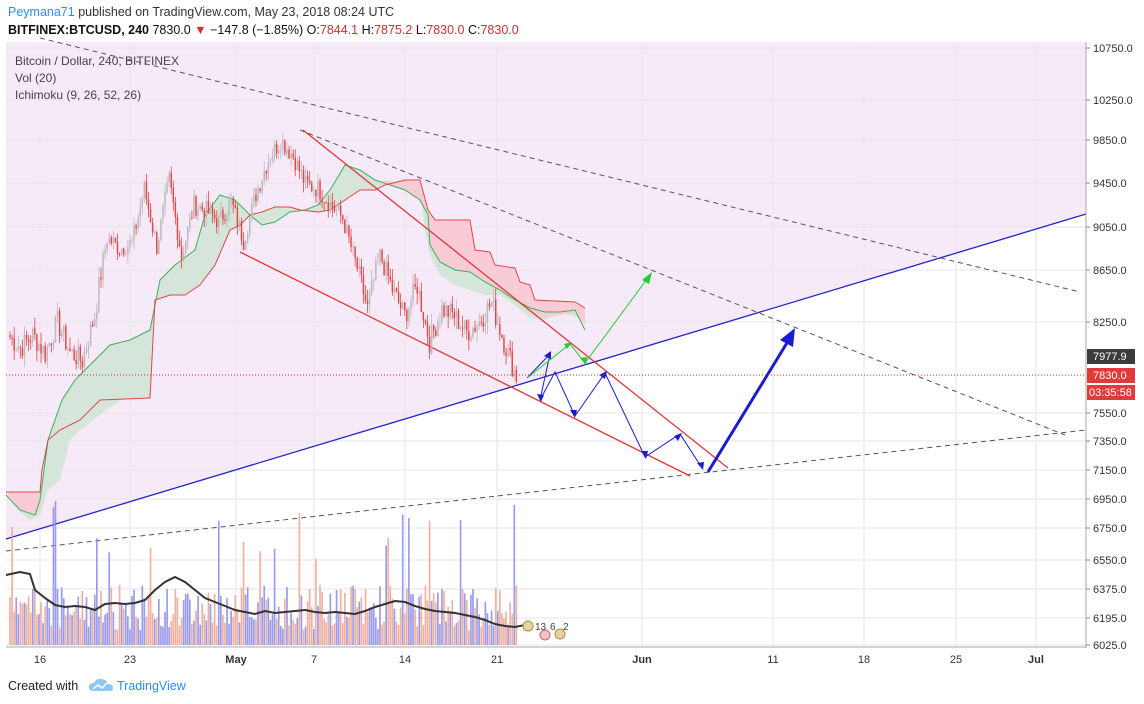 The image size is (1144, 704). Describe the element at coordinates (1110, 414) in the screenshot. I see `y-tick-label: 7550.0` at that location.